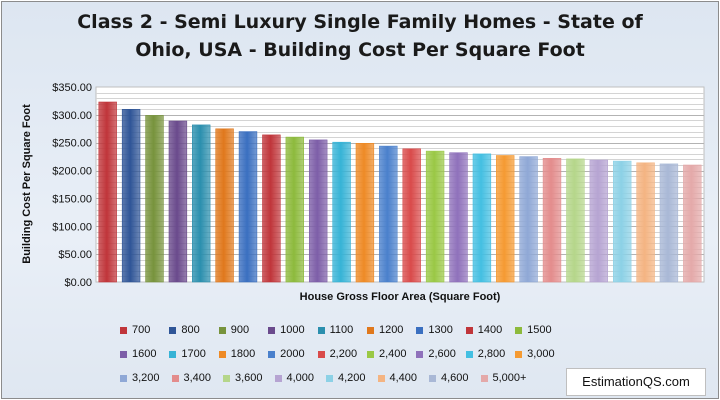 The height and width of the screenshot is (400, 720). I want to click on legend-label: 3,600, so click(249, 378).